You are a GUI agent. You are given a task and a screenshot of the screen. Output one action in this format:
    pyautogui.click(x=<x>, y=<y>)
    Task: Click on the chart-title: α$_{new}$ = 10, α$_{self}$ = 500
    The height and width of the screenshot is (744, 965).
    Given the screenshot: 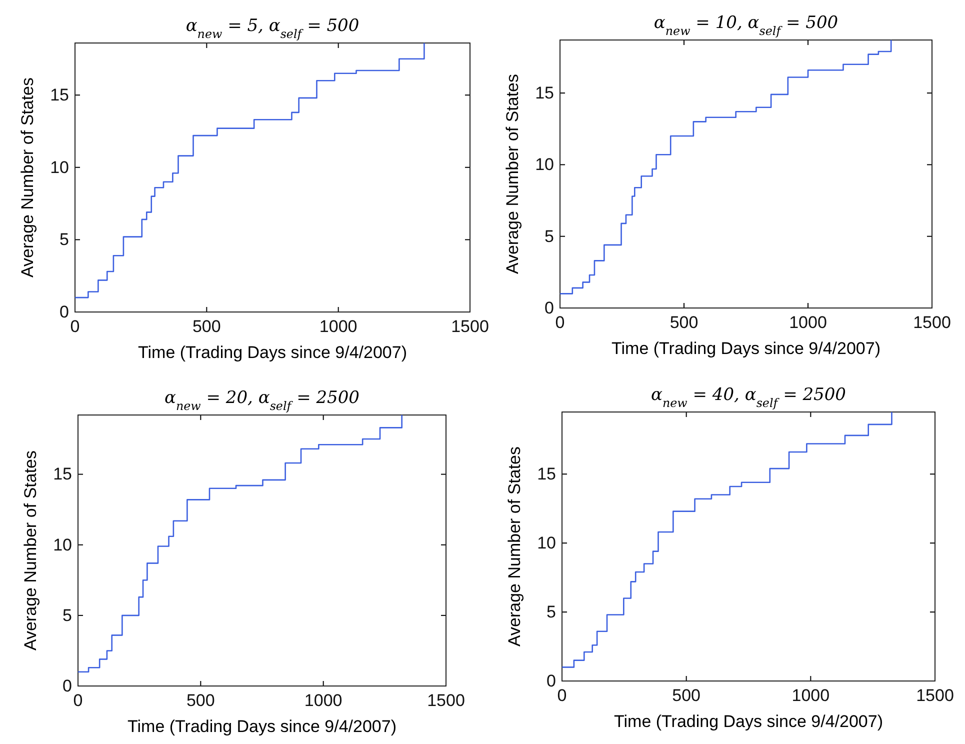 What is the action you would take?
    pyautogui.click(x=746, y=25)
    